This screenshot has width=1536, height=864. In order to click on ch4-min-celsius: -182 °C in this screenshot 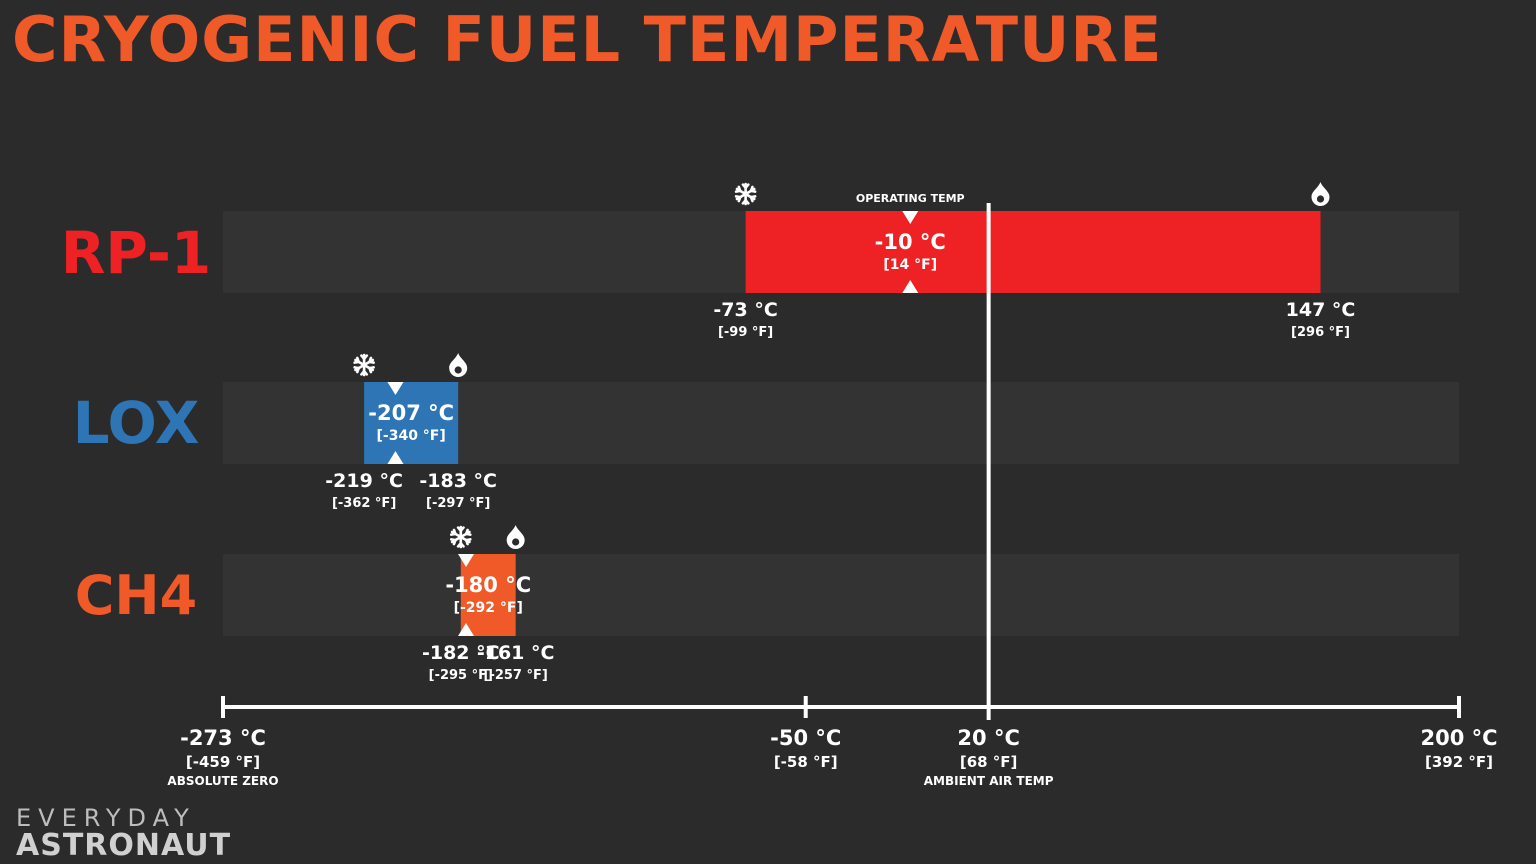, I will do `click(461, 653)`.